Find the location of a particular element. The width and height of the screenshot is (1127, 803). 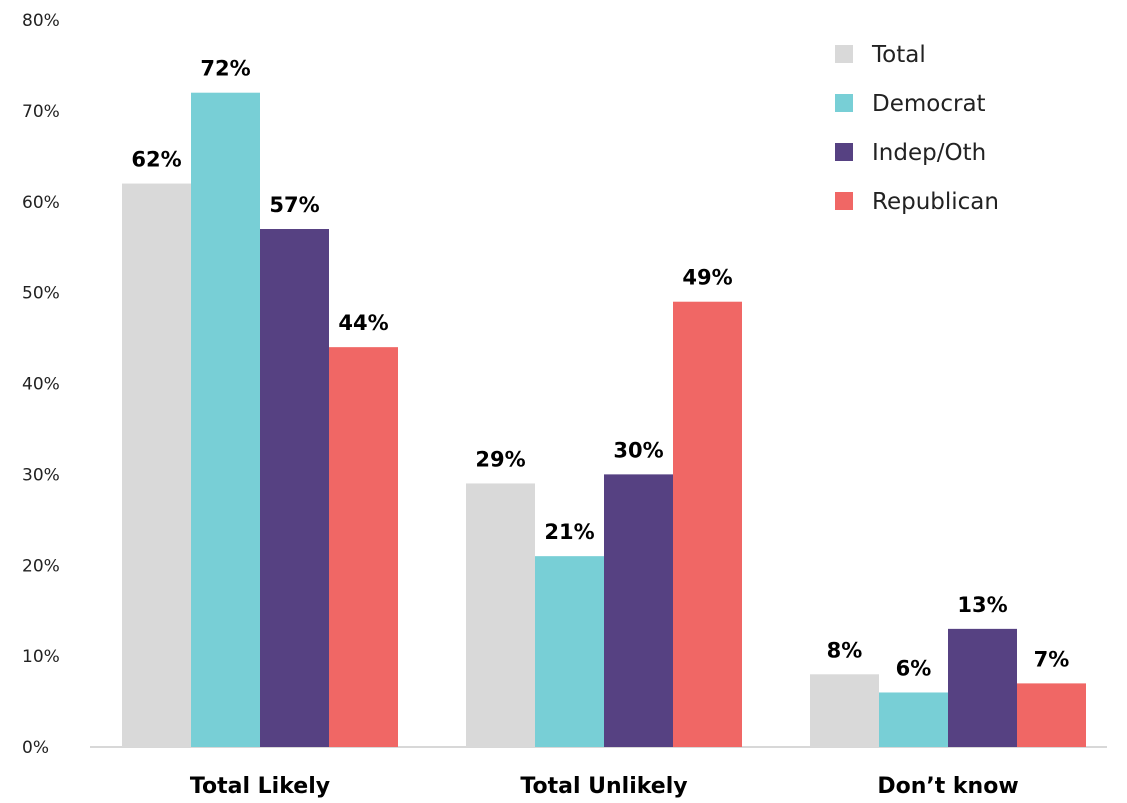

data-label: 21% is located at coordinates (569, 532).